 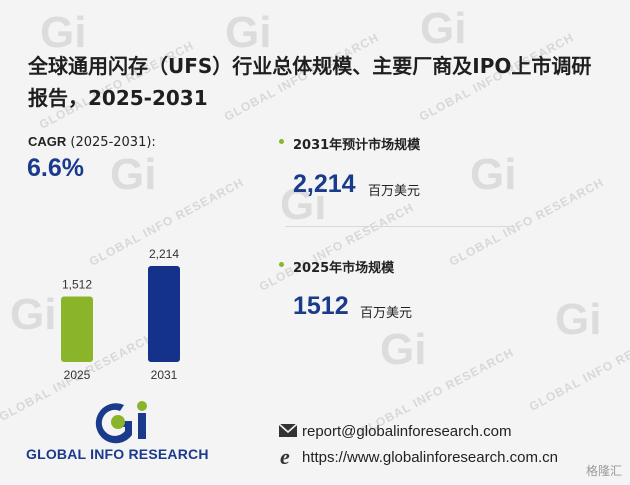 What do you see at coordinates (357, 145) in the screenshot?
I see `forecast-market-size-label: 2031年预计市场规模` at bounding box center [357, 145].